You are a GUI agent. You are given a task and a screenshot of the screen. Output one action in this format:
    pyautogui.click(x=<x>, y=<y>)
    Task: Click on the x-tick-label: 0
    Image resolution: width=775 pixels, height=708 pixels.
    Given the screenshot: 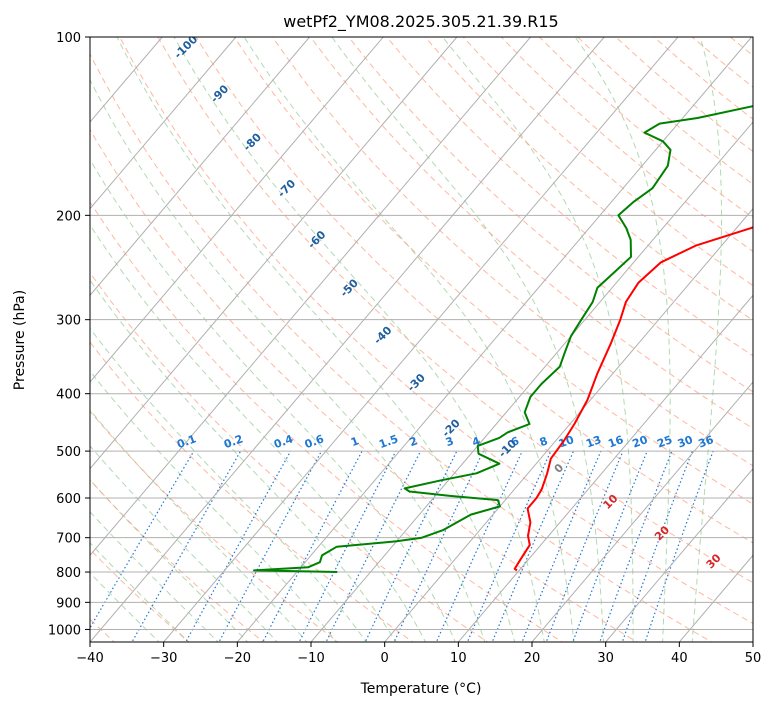 What is the action you would take?
    pyautogui.click(x=385, y=658)
    